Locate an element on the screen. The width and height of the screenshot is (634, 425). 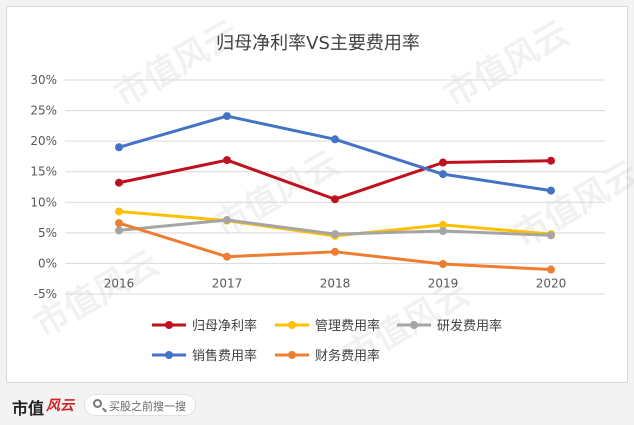
legend-label: 销售费用率 is located at coordinates (224, 356).